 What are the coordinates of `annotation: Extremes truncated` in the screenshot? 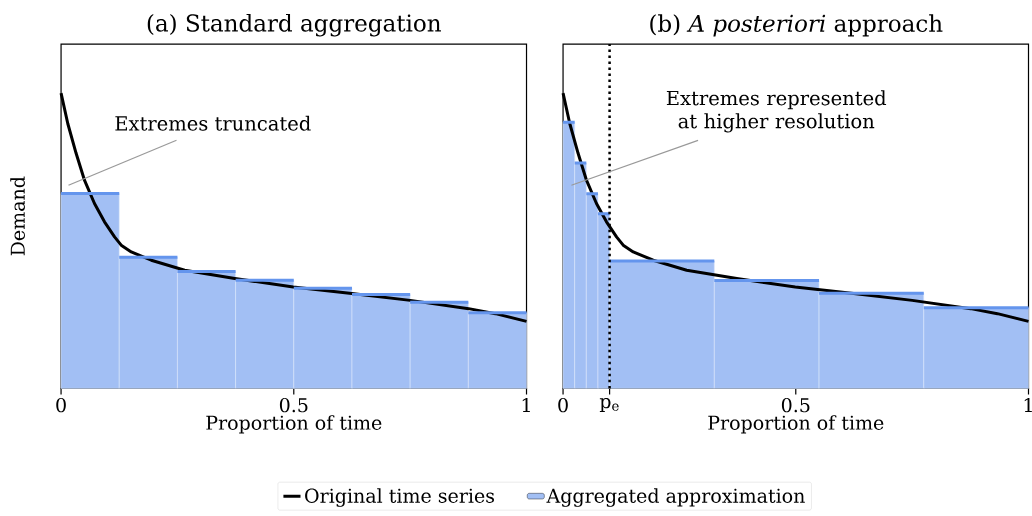 It's located at (213, 123).